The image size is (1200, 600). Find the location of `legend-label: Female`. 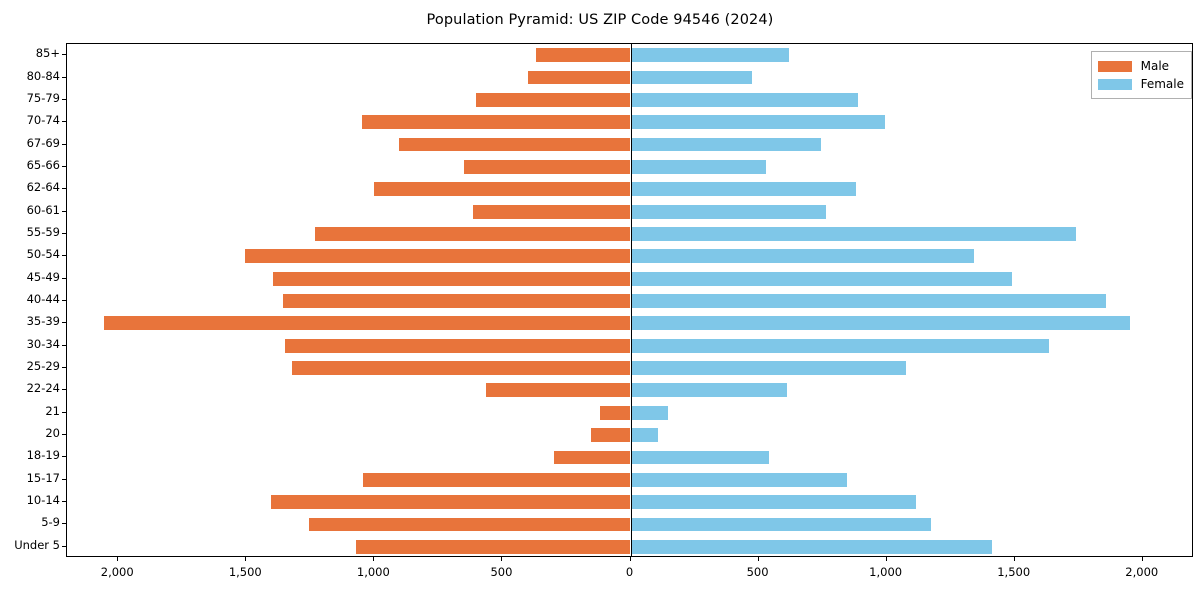

legend-label: Female is located at coordinates (1162, 84).